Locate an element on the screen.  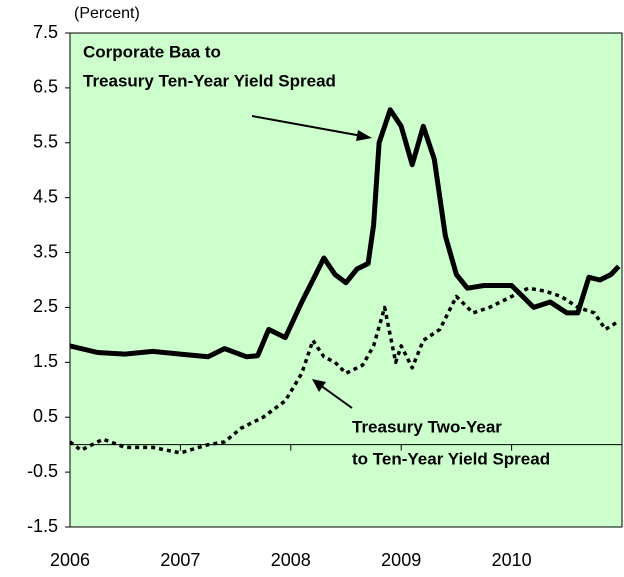
y-tick-label: -0.5 is located at coordinates (42, 471).